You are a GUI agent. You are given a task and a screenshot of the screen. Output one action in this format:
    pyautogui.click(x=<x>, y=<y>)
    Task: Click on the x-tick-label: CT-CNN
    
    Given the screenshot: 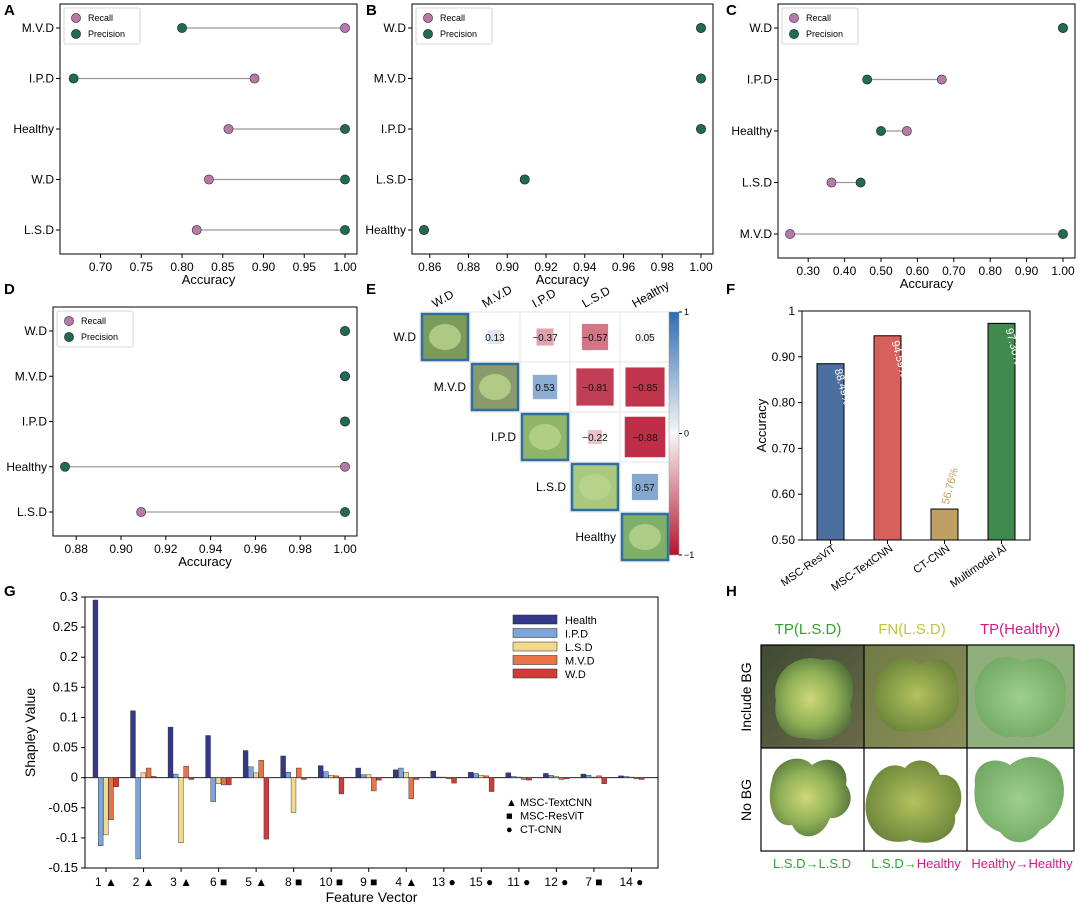 What is the action you would take?
    pyautogui.click(x=931, y=560)
    